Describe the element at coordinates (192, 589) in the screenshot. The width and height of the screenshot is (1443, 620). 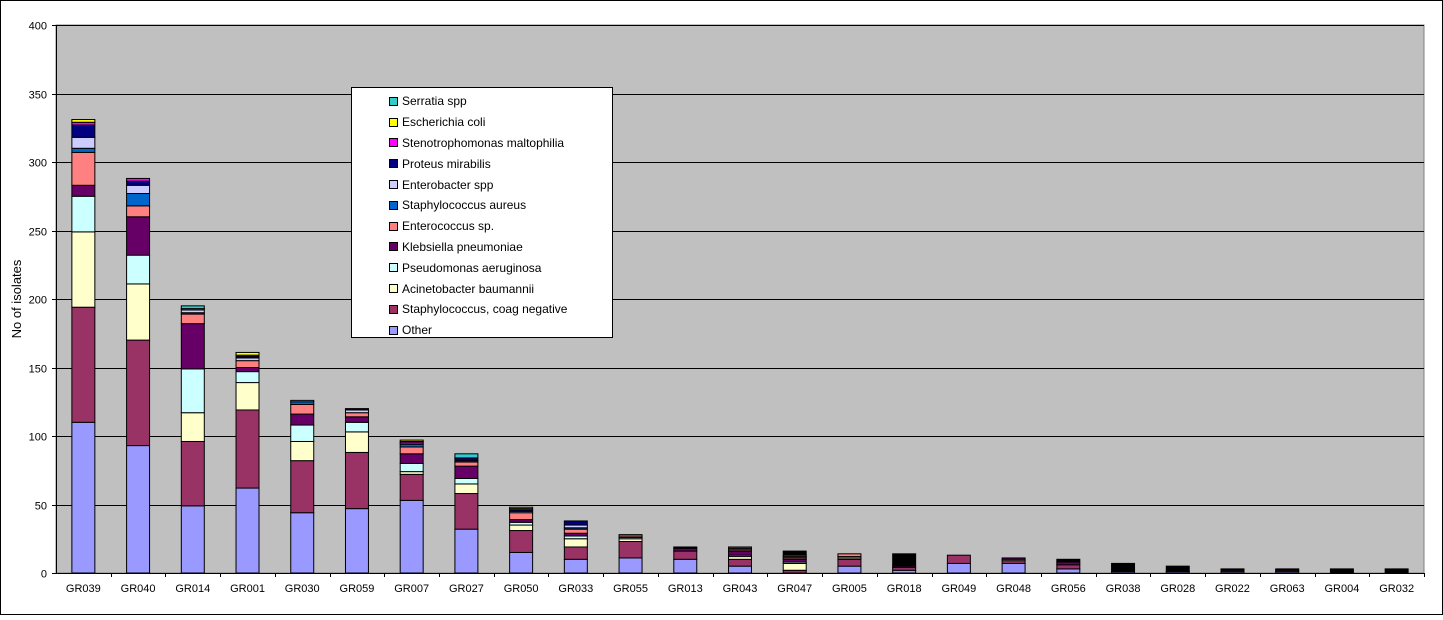
I see `x-tick-label: GR014` at that location.